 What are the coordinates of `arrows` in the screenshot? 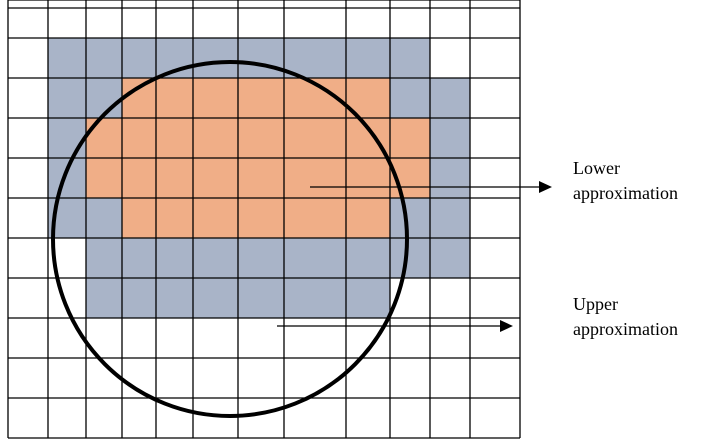 It's located at (414, 256).